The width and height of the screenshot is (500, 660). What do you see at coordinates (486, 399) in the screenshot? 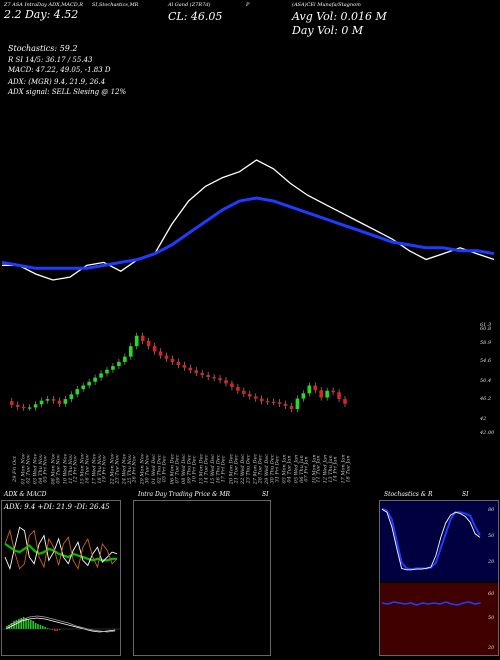
I see `candle-y-tick: 46.2` at bounding box center [486, 399].